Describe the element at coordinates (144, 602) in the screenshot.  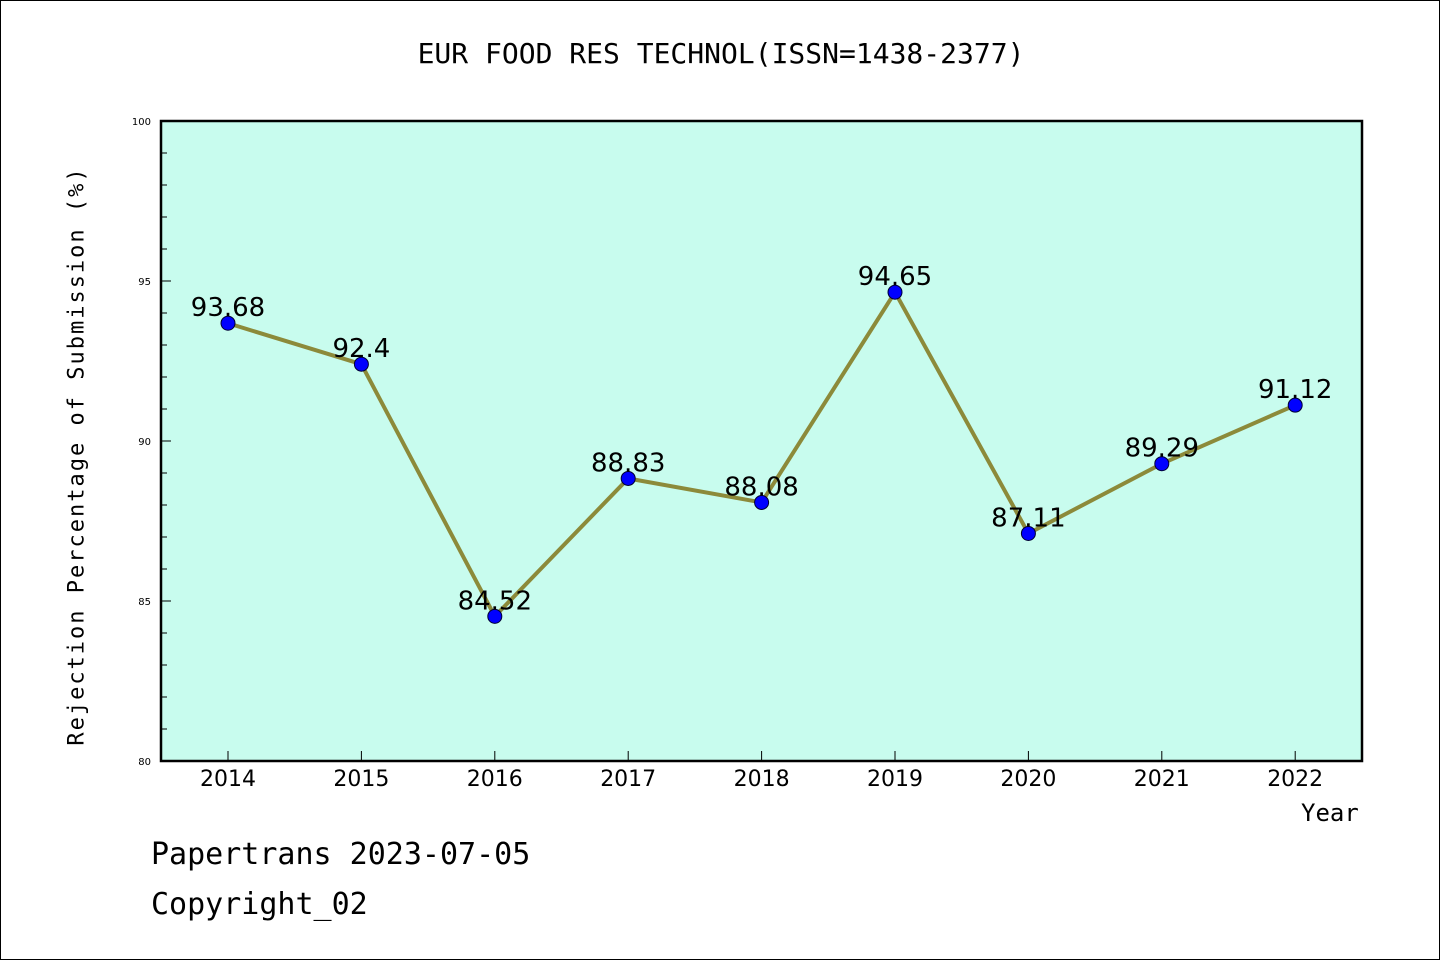
I see `y-tick-label: 85` at that location.